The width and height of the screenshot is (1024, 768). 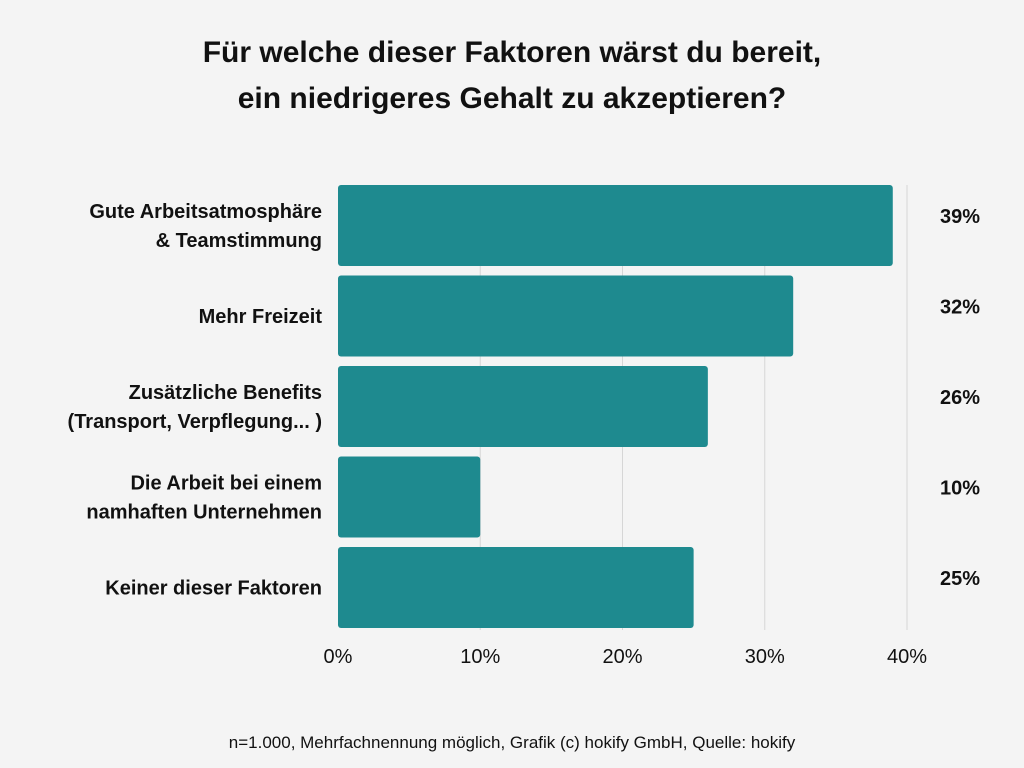 I want to click on value-label-2: 26%, so click(x=960, y=398).